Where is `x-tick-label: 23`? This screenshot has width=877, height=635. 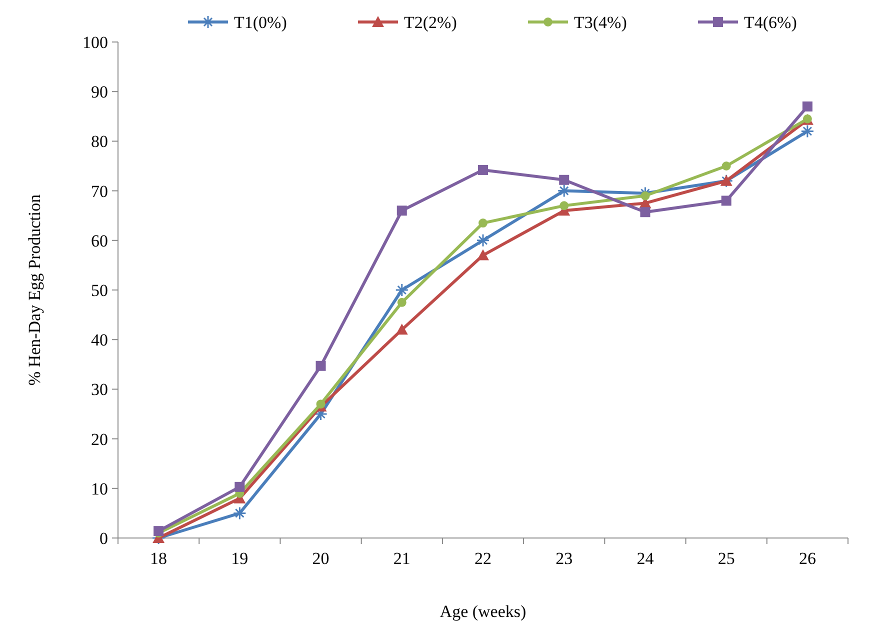
x-tick-label: 23 is located at coordinates (564, 558).